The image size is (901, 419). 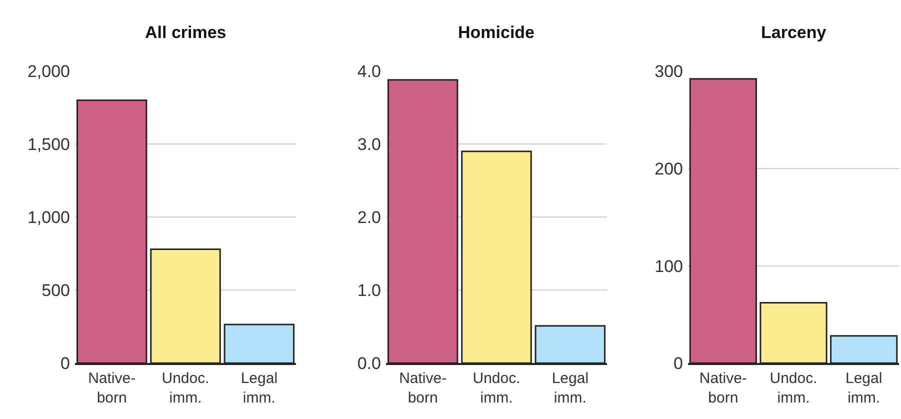 What do you see at coordinates (48, 144) in the screenshot?
I see `y-tick-label: 1,500` at bounding box center [48, 144].